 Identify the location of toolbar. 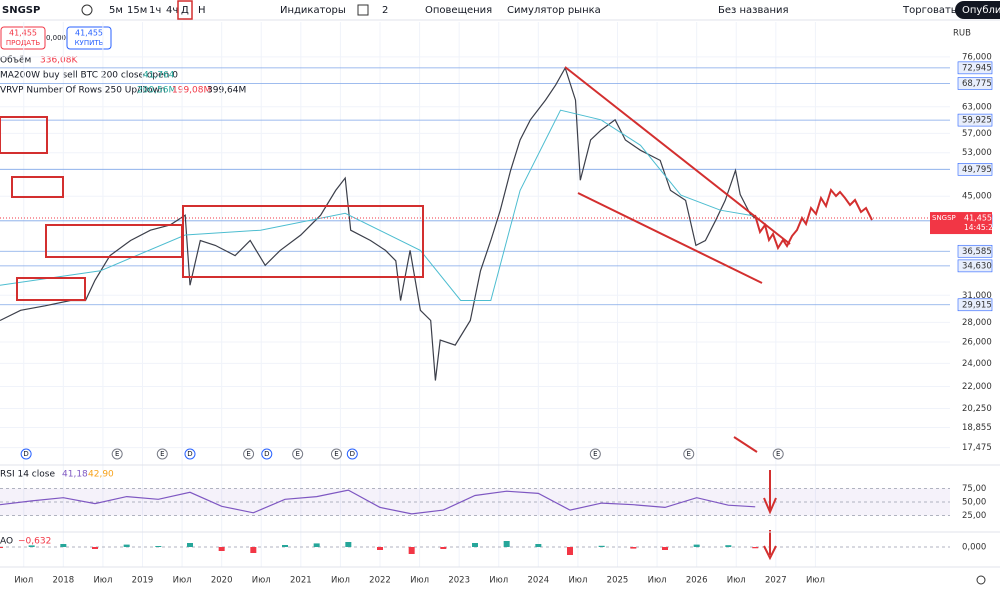
(500, 10).